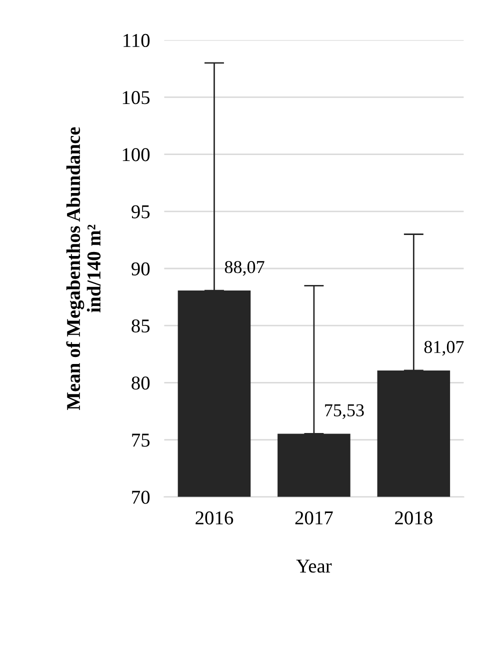 The width and height of the screenshot is (483, 647). What do you see at coordinates (141, 326) in the screenshot?
I see `y-tick-label: 85` at bounding box center [141, 326].